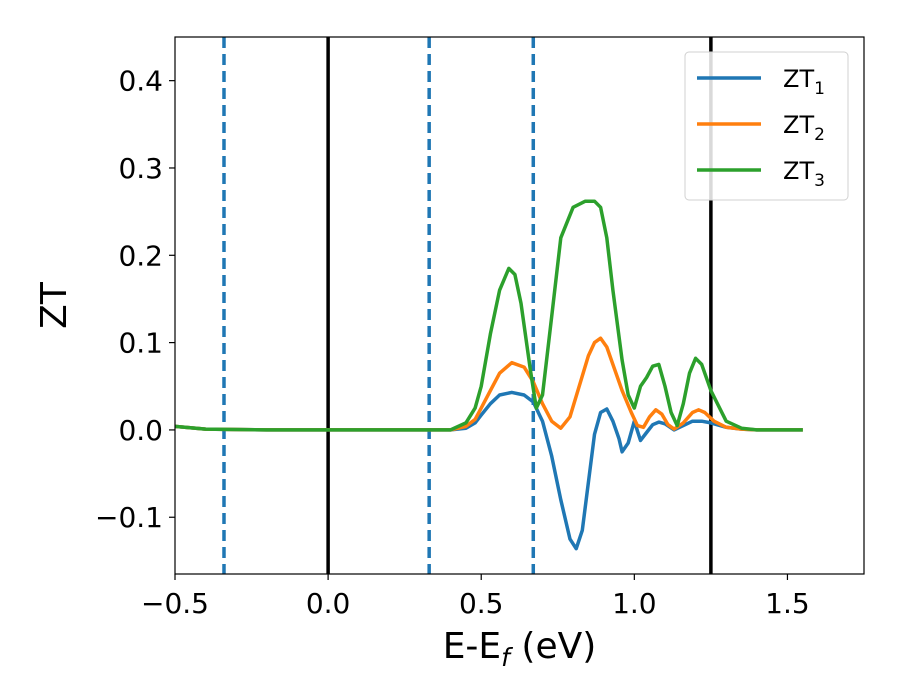  Describe the element at coordinates (175, 603) in the screenshot. I see `x-tick-label: −0.5` at that location.